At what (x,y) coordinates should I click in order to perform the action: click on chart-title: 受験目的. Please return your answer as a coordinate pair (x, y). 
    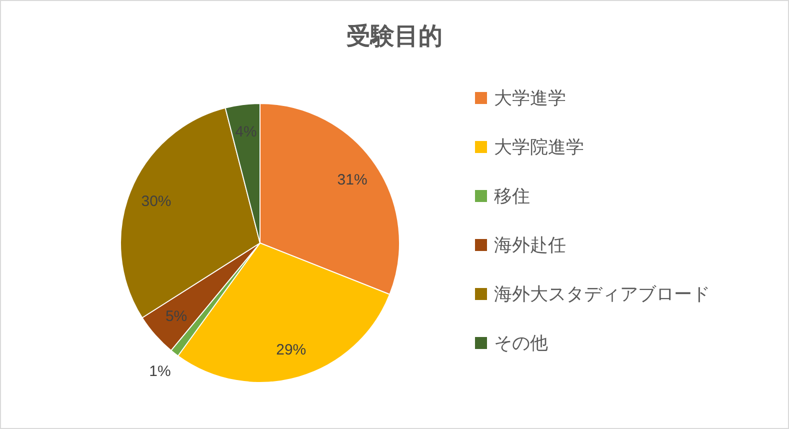
    Looking at the image, I should click on (395, 37).